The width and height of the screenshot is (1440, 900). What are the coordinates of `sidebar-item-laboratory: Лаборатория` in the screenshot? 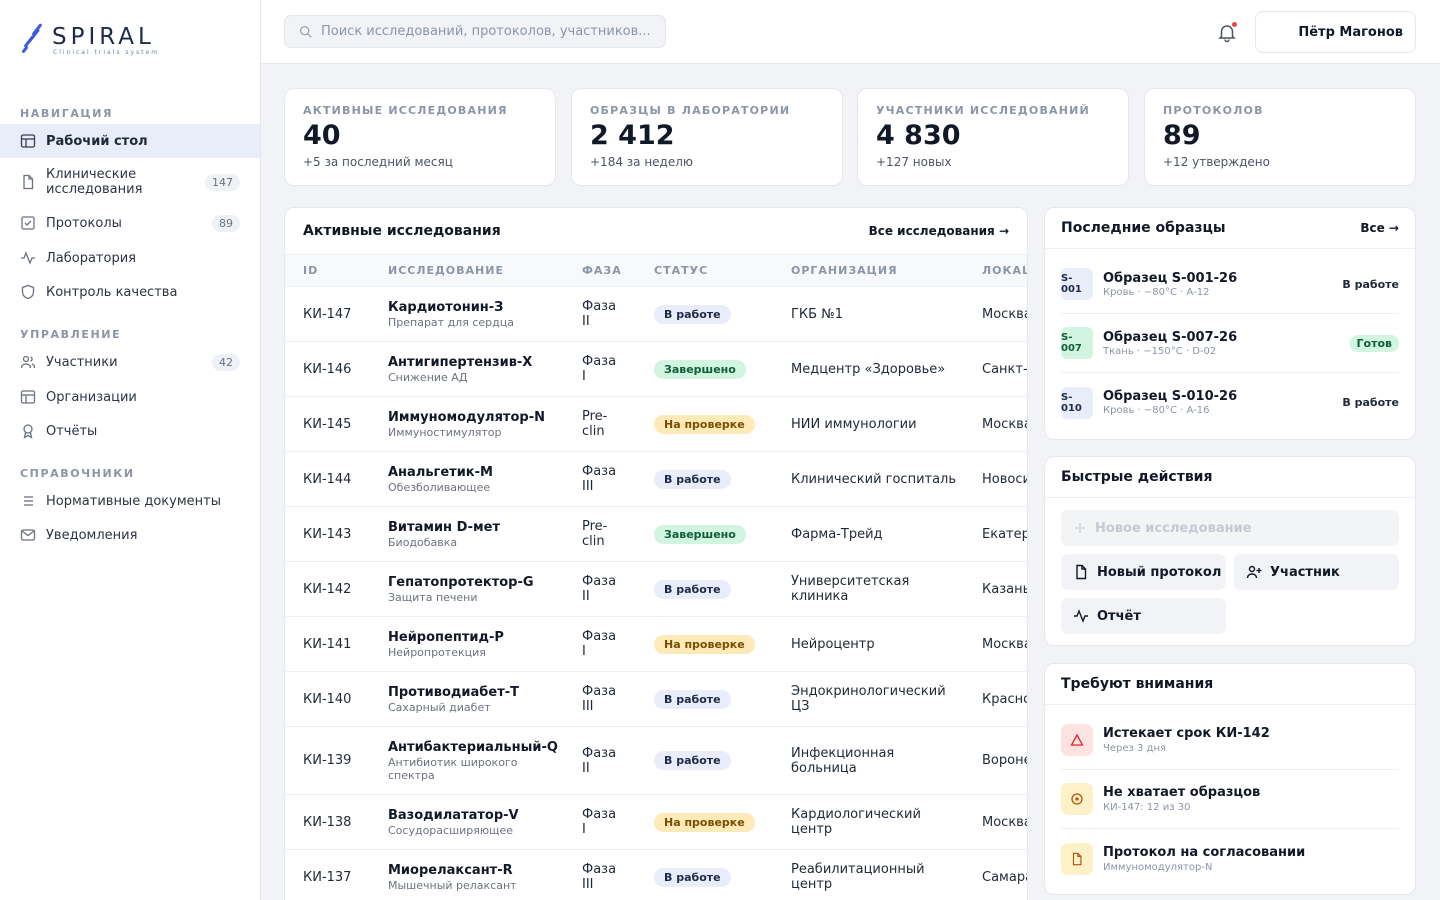 It's located at (130, 258).